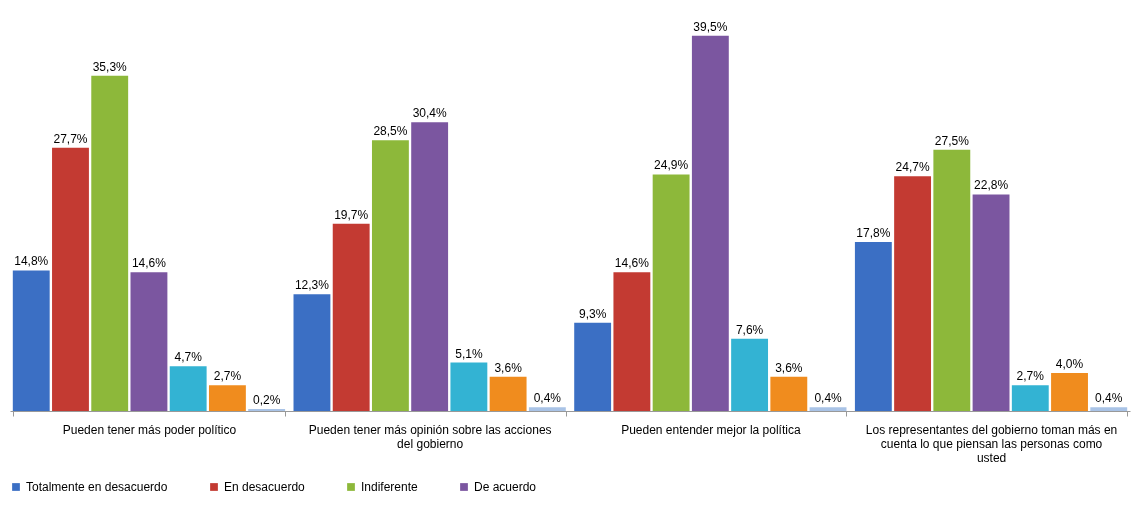 This screenshot has width=1142, height=508. What do you see at coordinates (873, 232) in the screenshot?
I see `data-label: 17,8%` at bounding box center [873, 232].